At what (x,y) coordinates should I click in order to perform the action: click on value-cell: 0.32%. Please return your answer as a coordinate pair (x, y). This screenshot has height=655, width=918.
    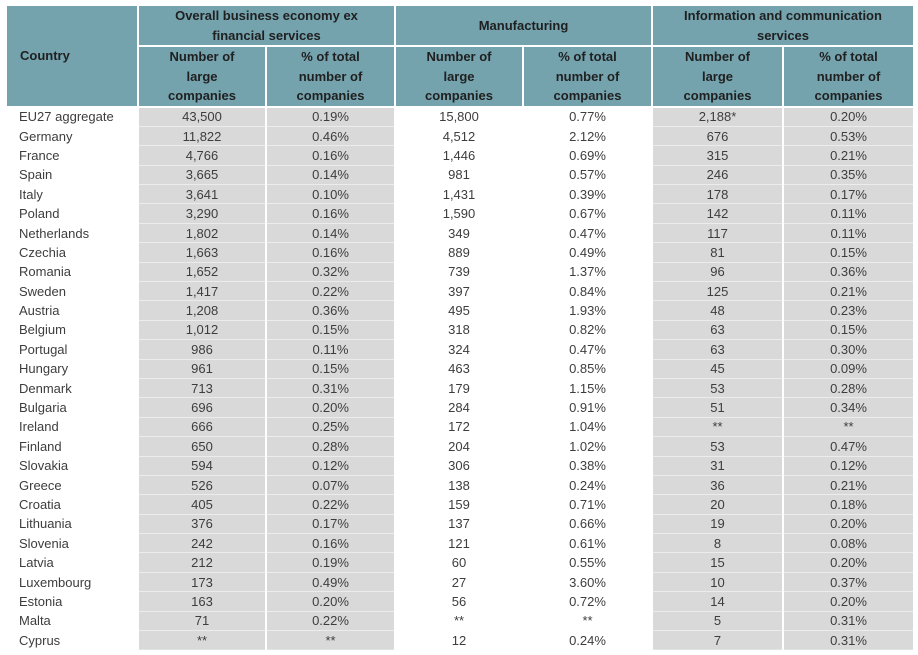
    Looking at the image, I should click on (331, 272).